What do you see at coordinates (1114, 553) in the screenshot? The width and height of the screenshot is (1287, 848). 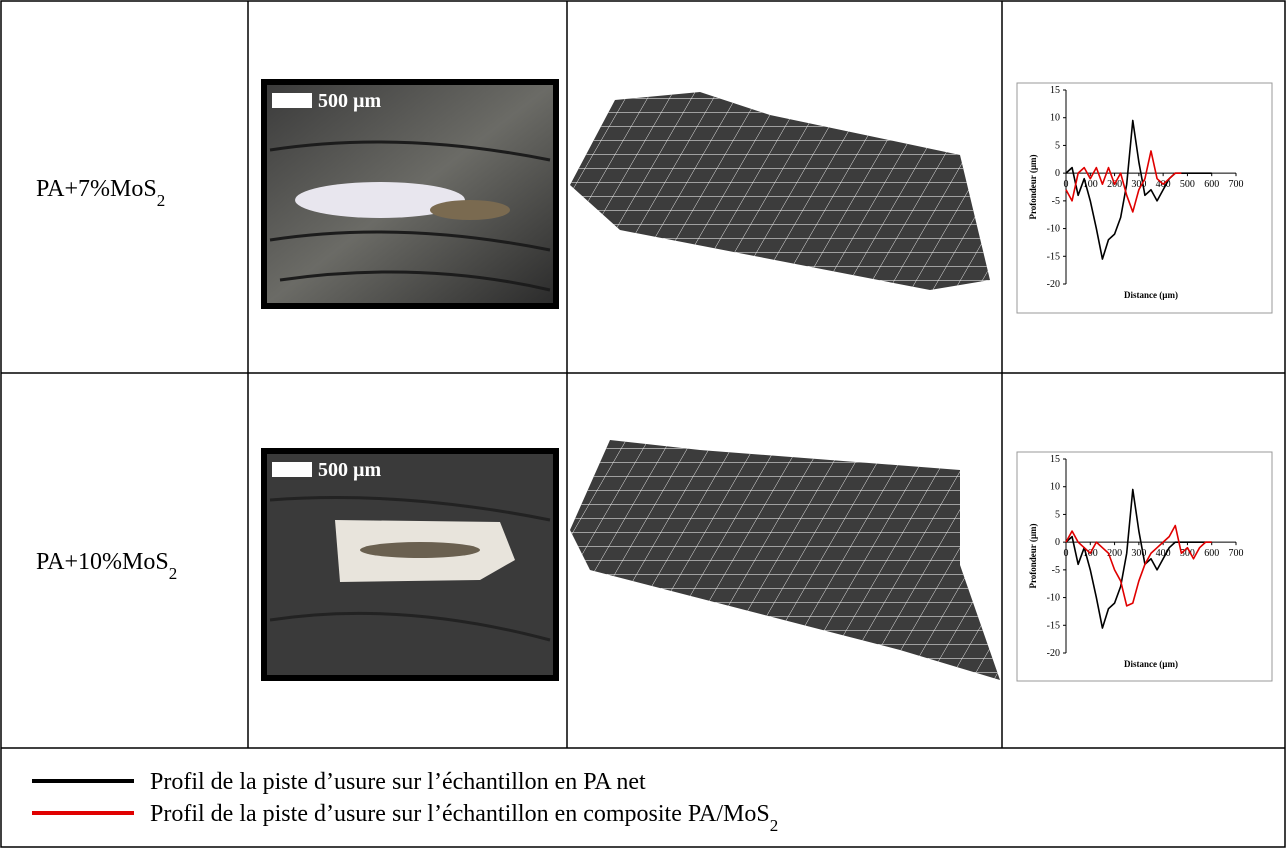 I see `x-tick-label: 200` at bounding box center [1114, 553].